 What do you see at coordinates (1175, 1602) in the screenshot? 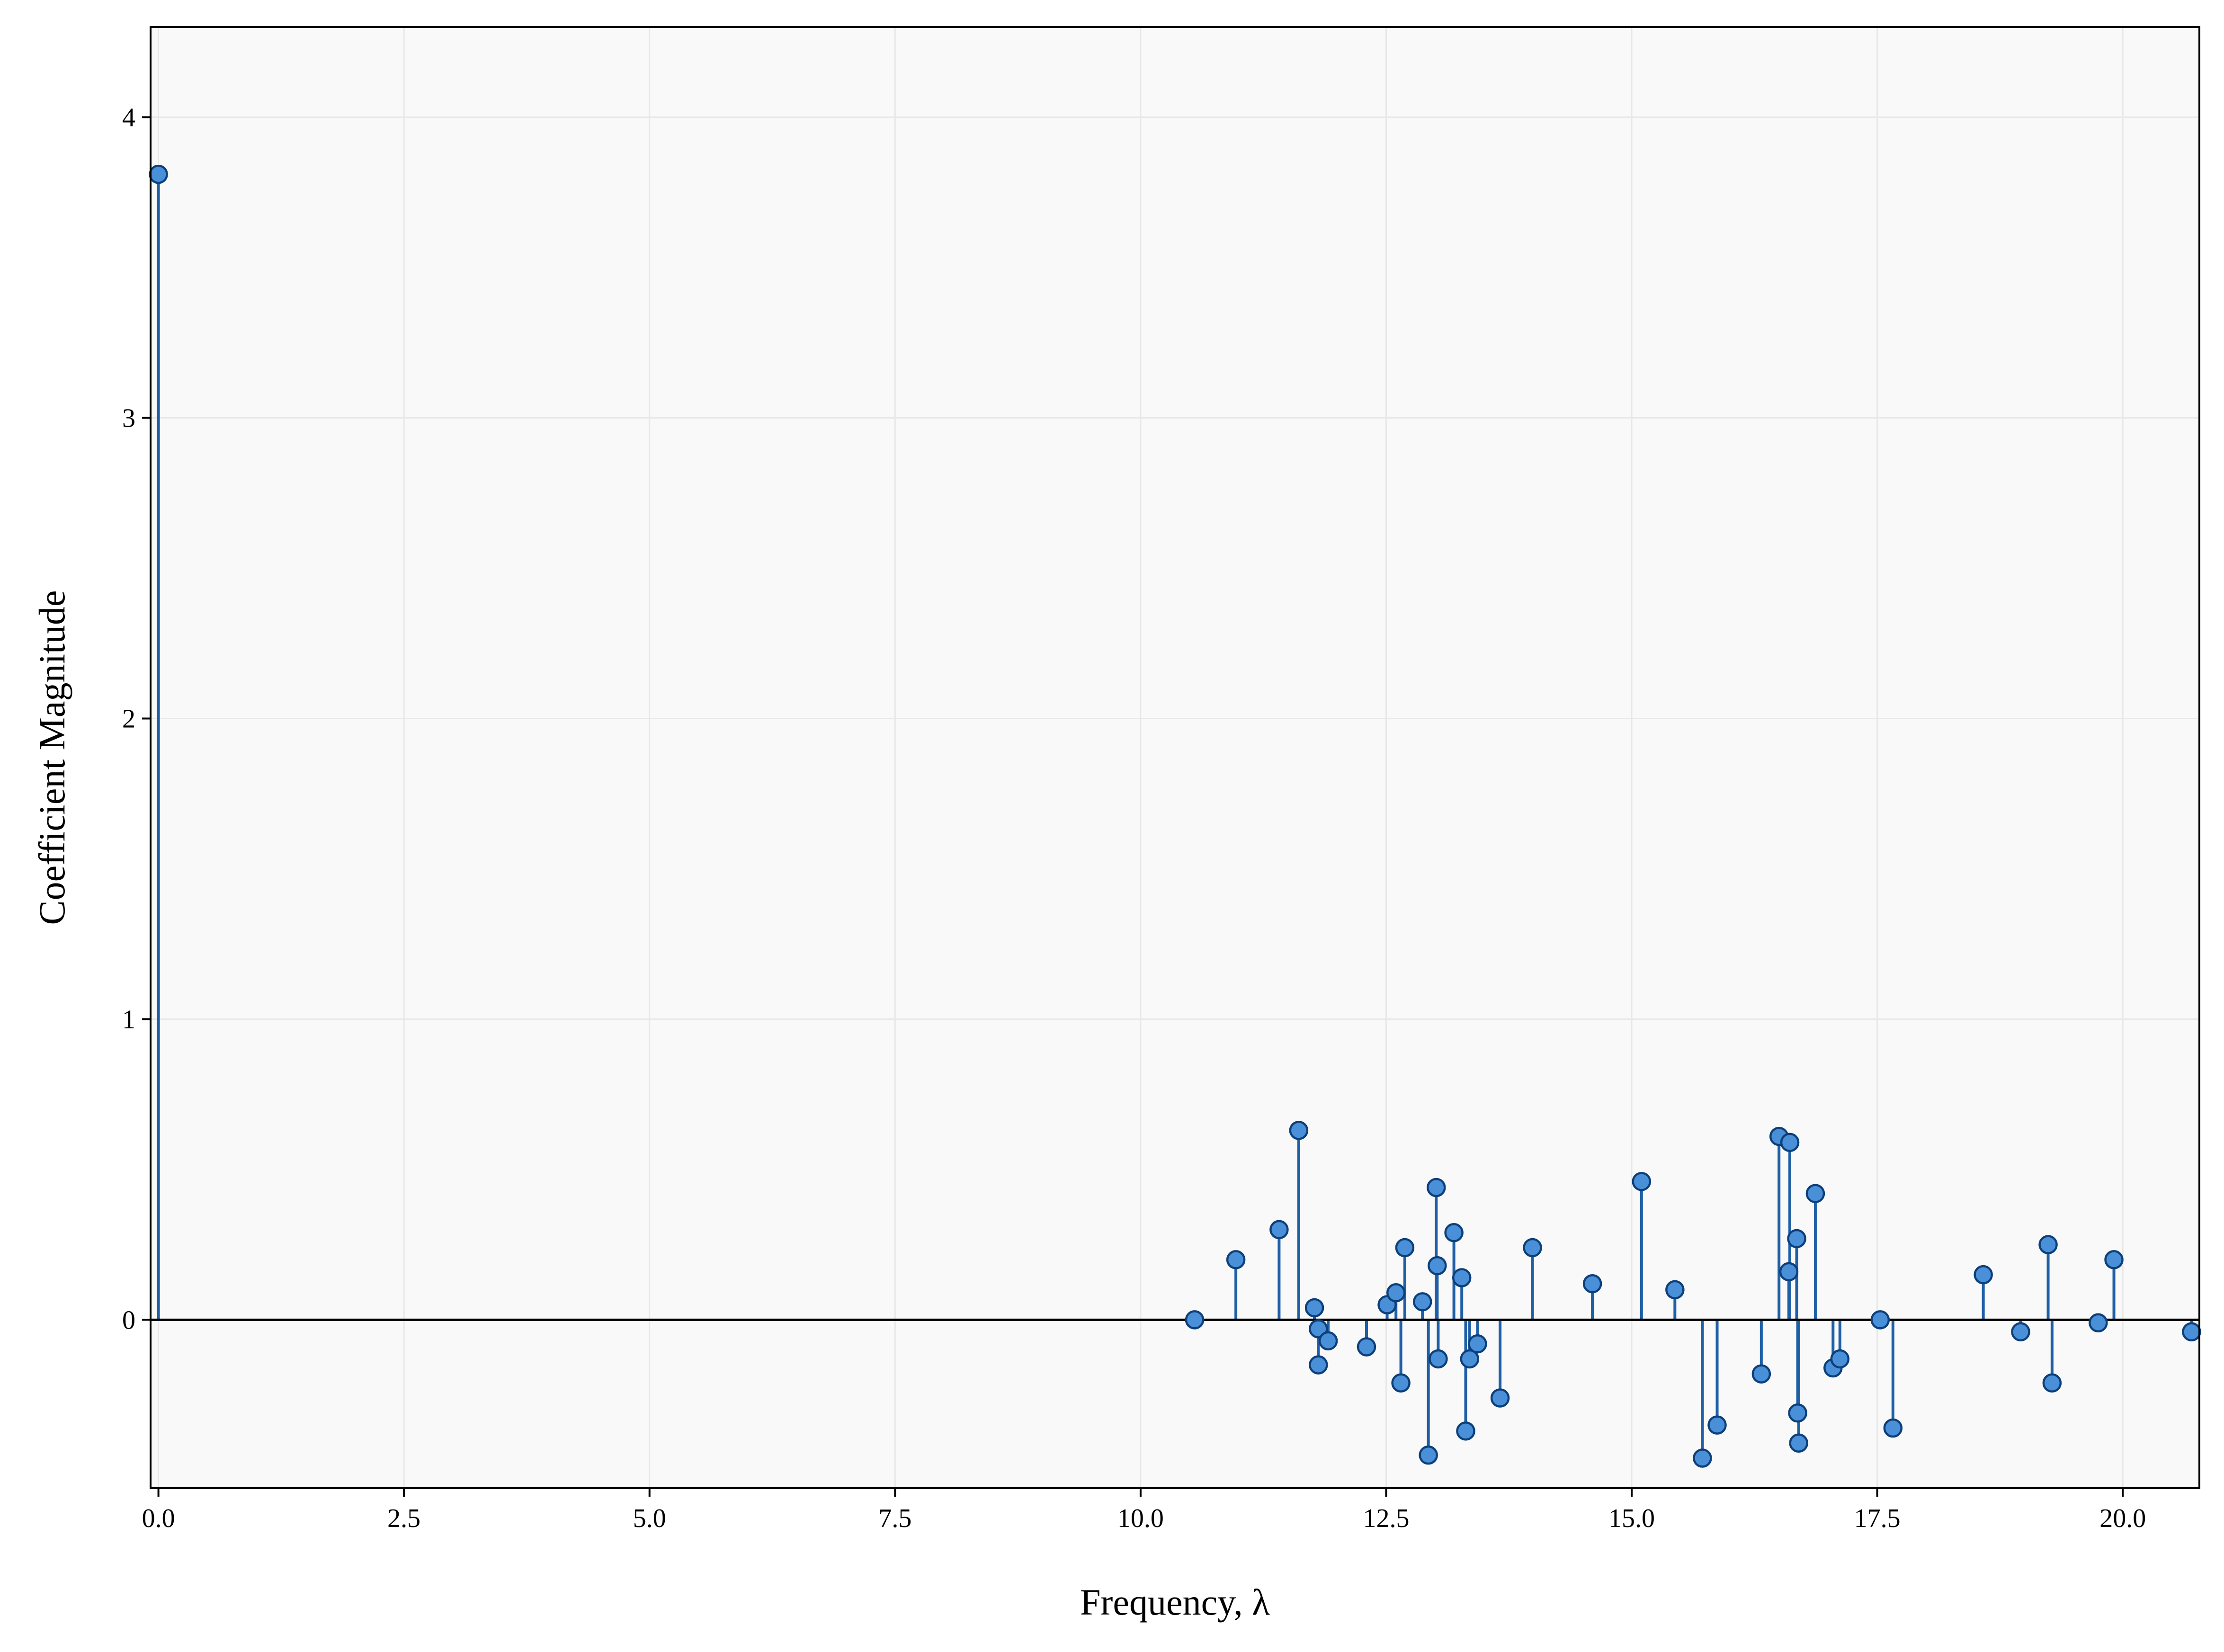
I see `x-axis-label: Frequency, λ` at bounding box center [1175, 1602].